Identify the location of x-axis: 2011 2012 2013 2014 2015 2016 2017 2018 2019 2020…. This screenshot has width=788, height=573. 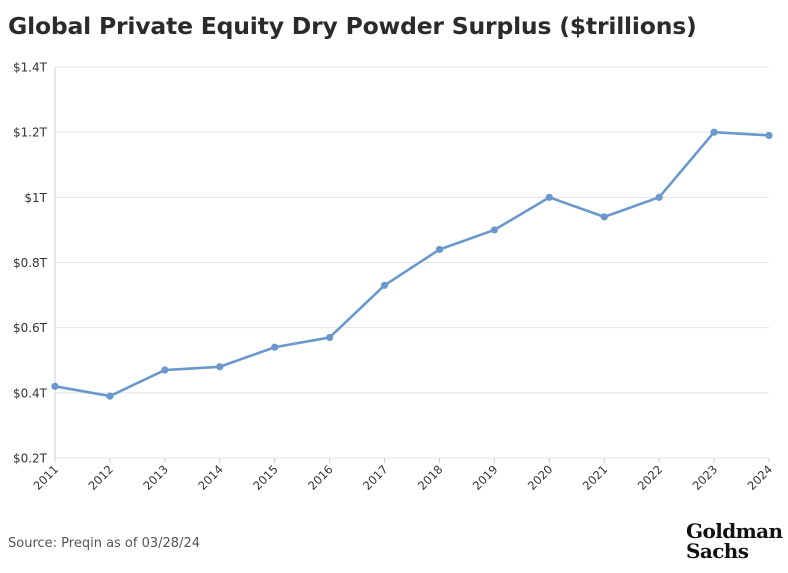
(403, 475).